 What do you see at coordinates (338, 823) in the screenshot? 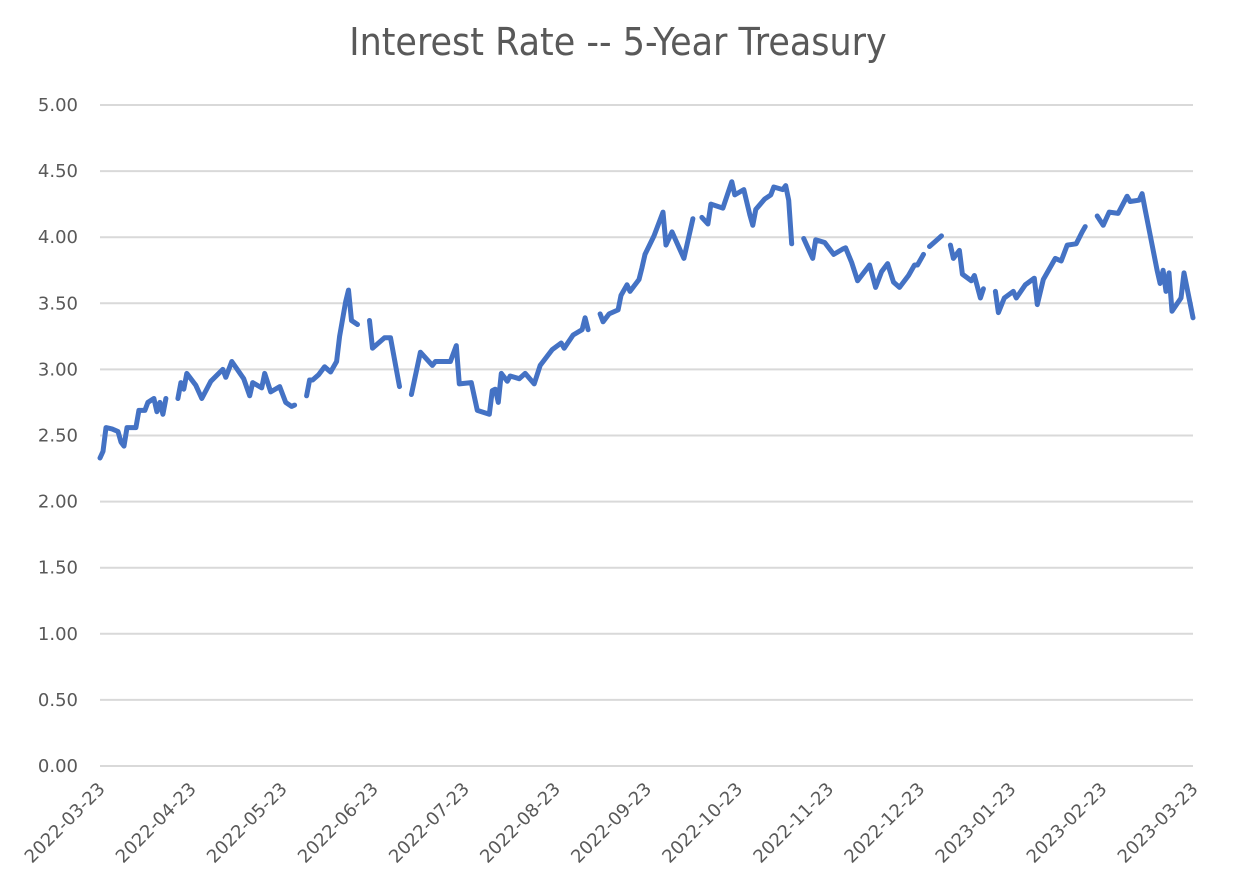
I see `x-tick-label: 2022-06-23` at bounding box center [338, 823].